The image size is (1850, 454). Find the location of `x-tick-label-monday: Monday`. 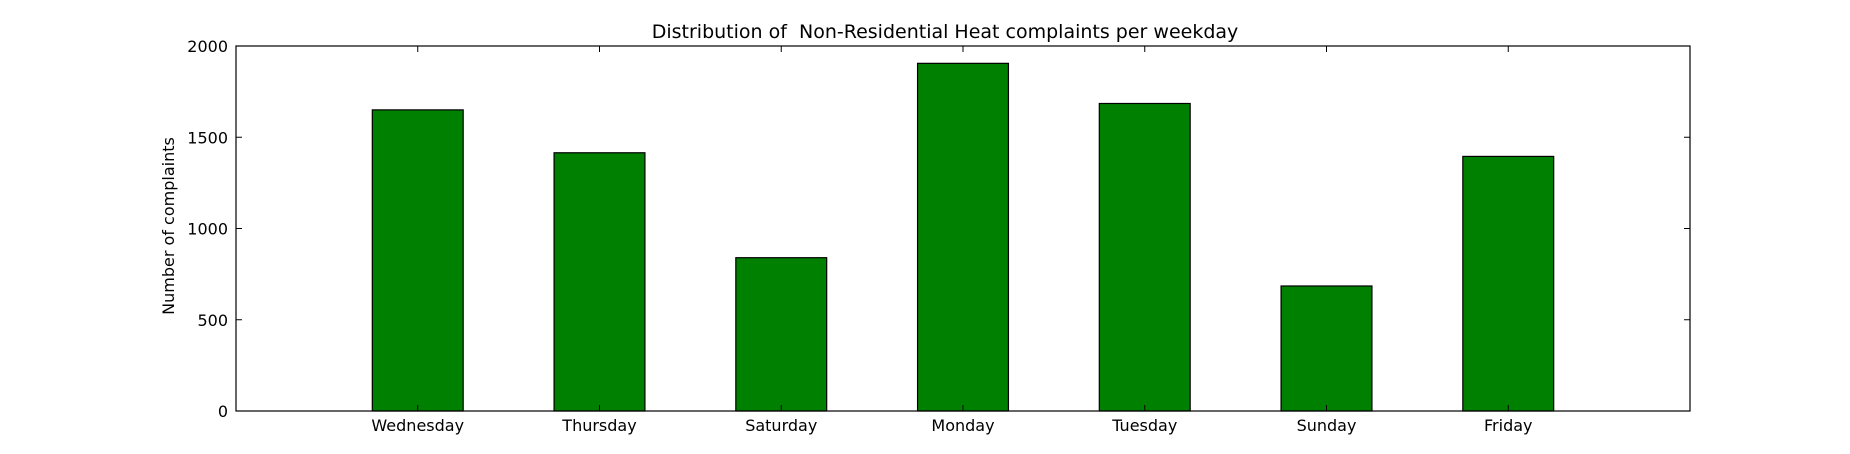

x-tick-label-monday: Monday is located at coordinates (962, 425).